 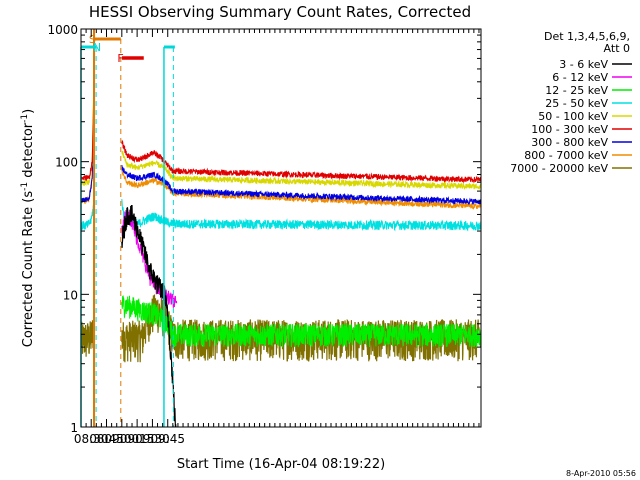 I want to click on y-tick-label: 1, so click(x=74, y=428).